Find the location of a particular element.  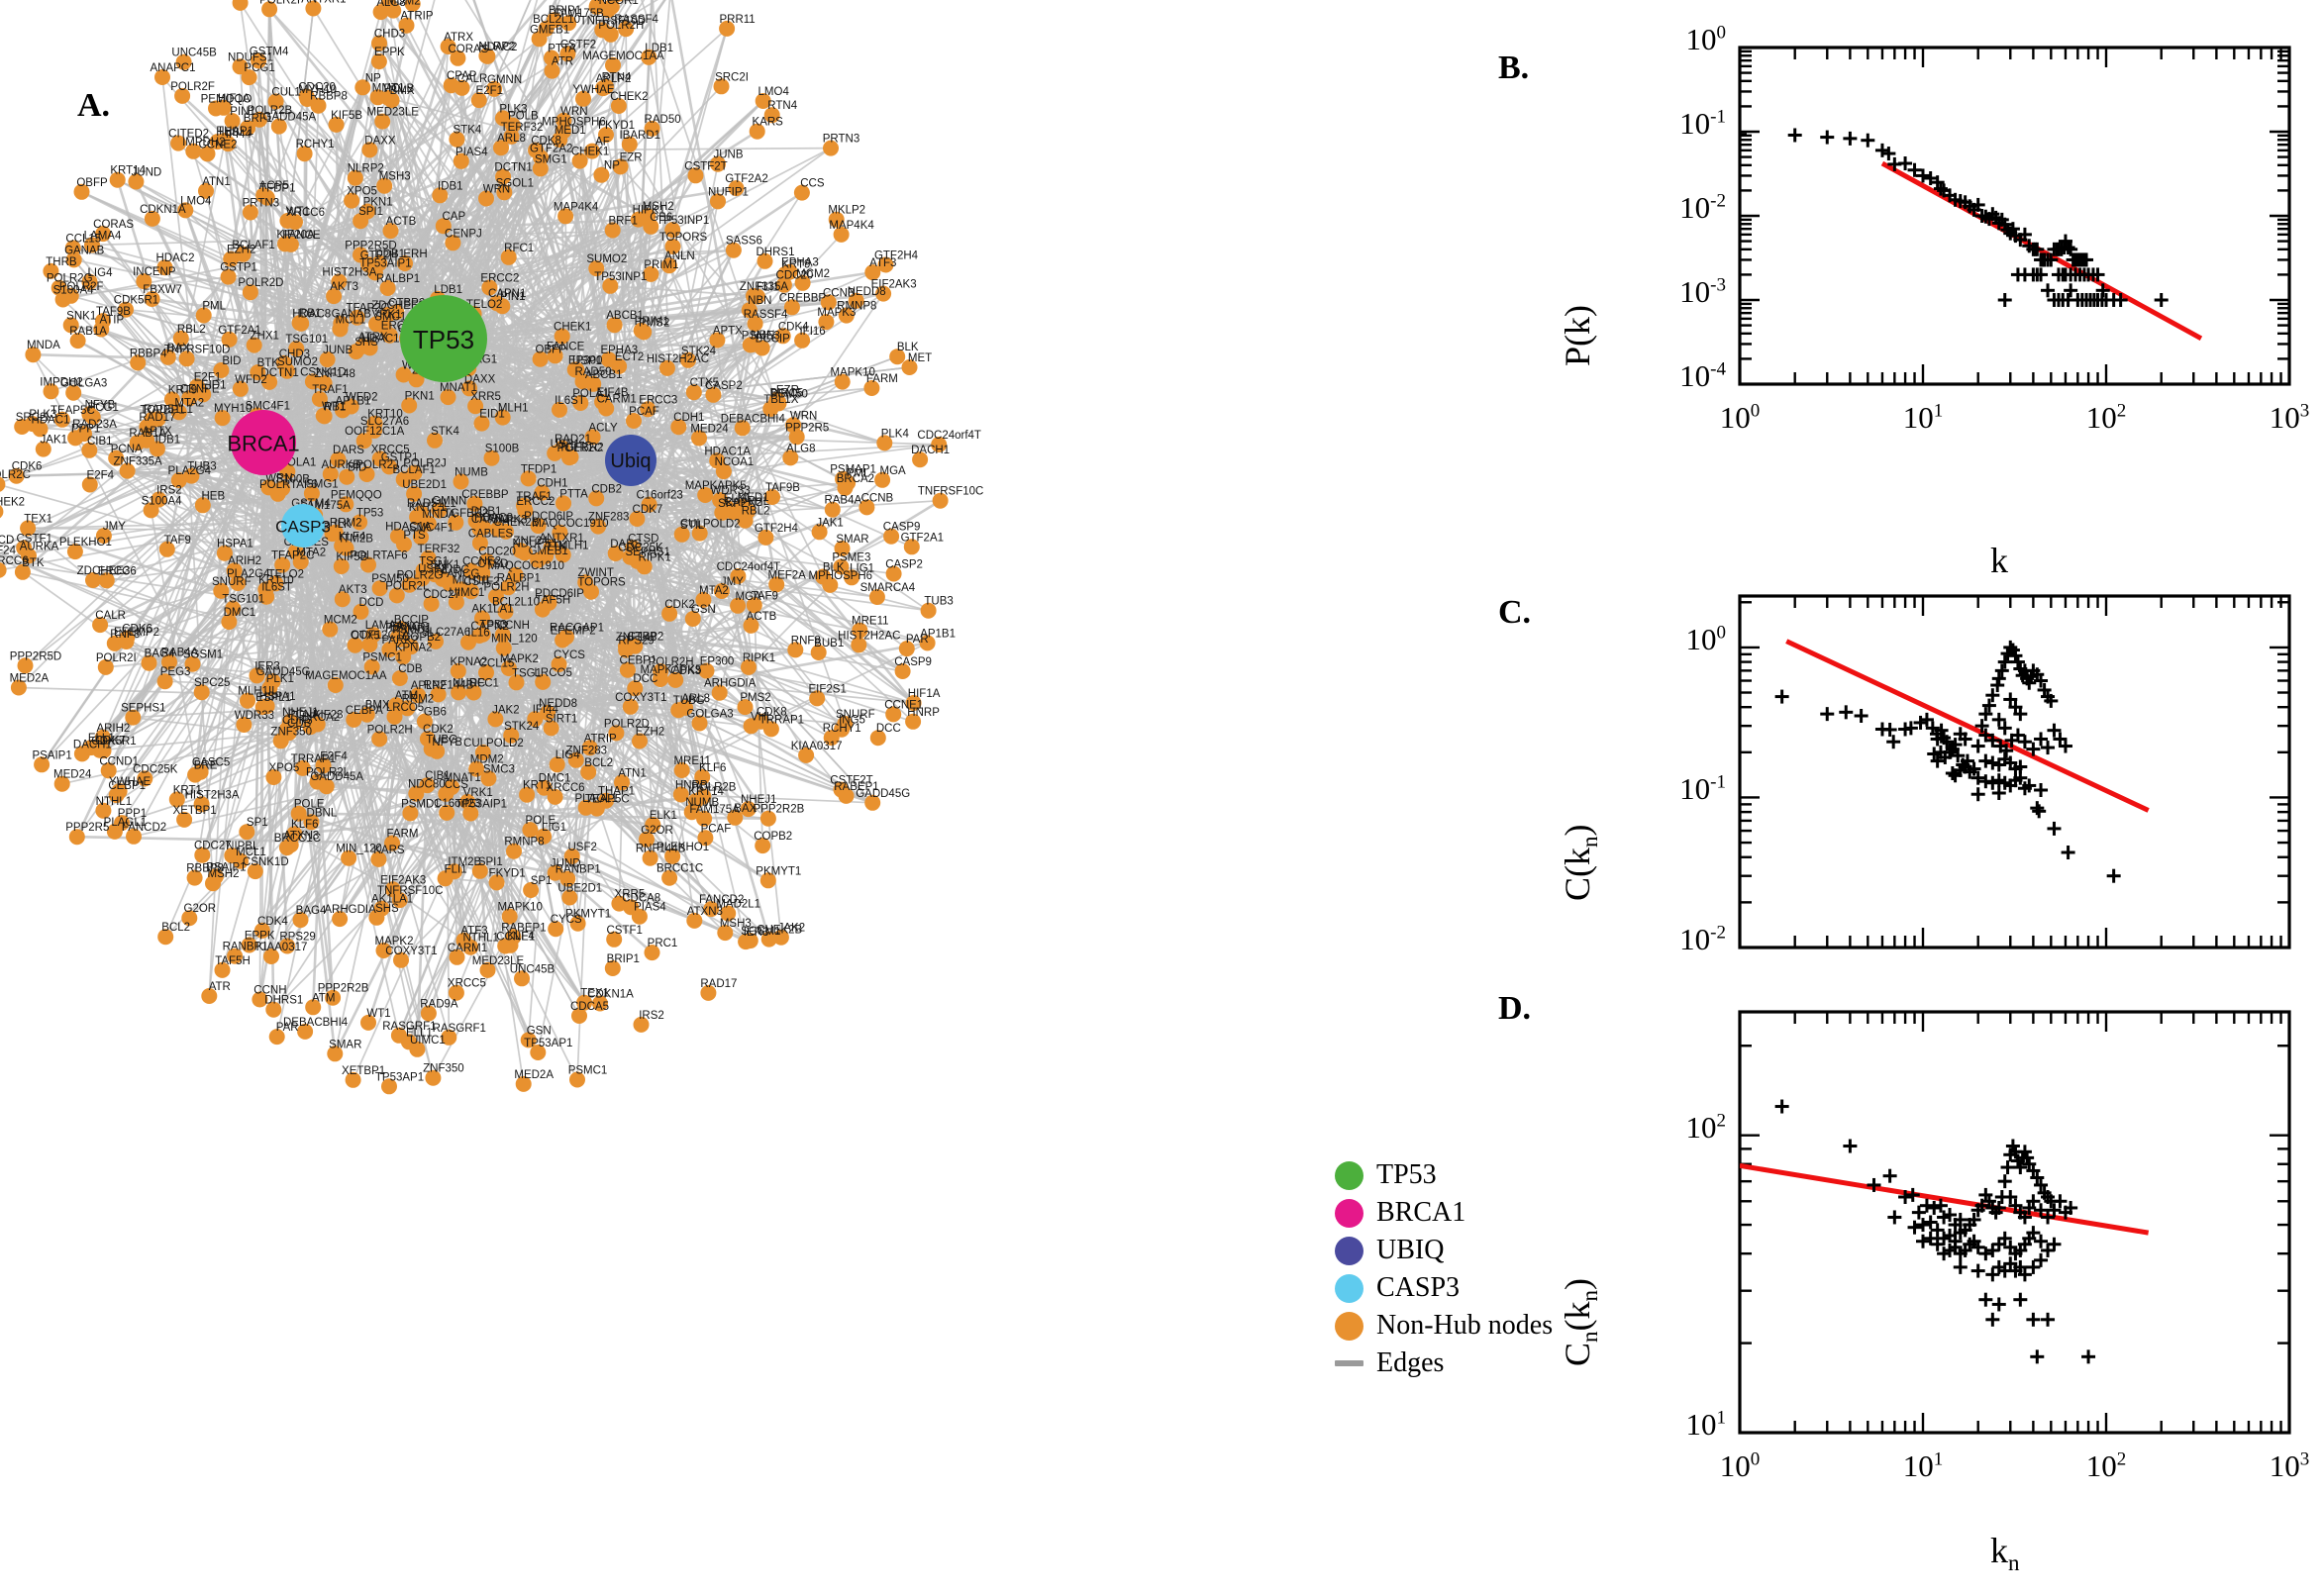

svg-text: NBN is located at coordinates (760, 301).